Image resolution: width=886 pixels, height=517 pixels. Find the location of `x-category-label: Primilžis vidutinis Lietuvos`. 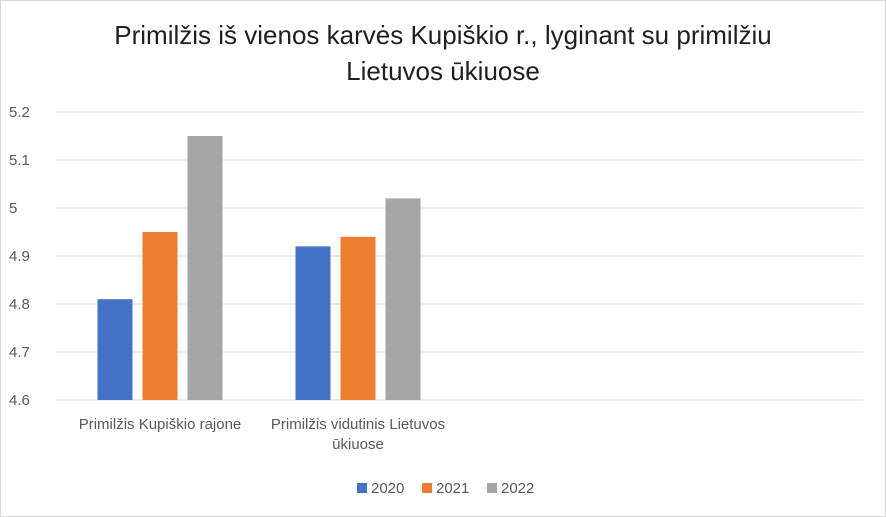

x-category-label: Primilžis vidutinis Lietuvos is located at coordinates (358, 424).